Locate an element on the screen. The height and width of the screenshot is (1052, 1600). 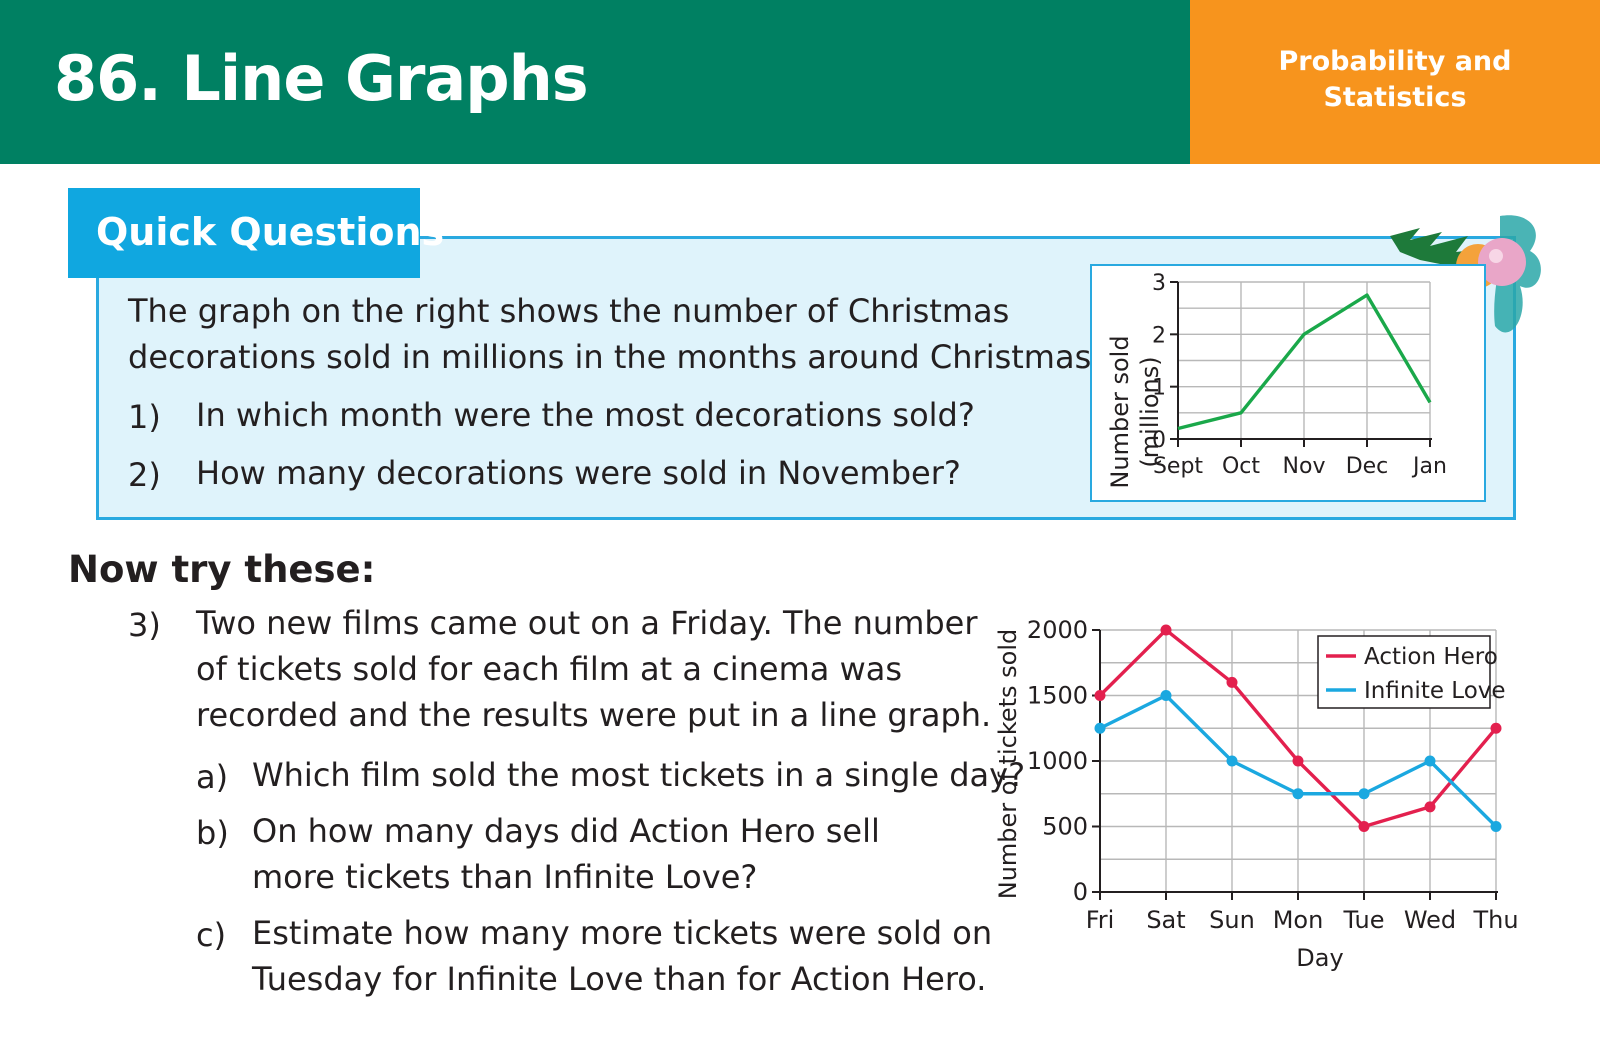
x-tick-label: Mon is located at coordinates (1298, 920).